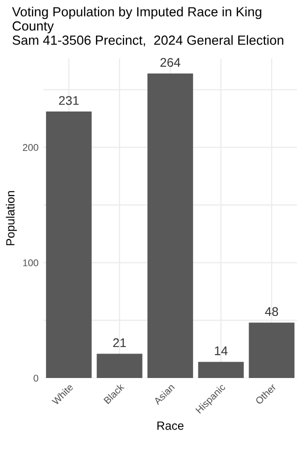 The width and height of the screenshot is (300, 450). I want to click on y-tick-label: 100, so click(30, 262).